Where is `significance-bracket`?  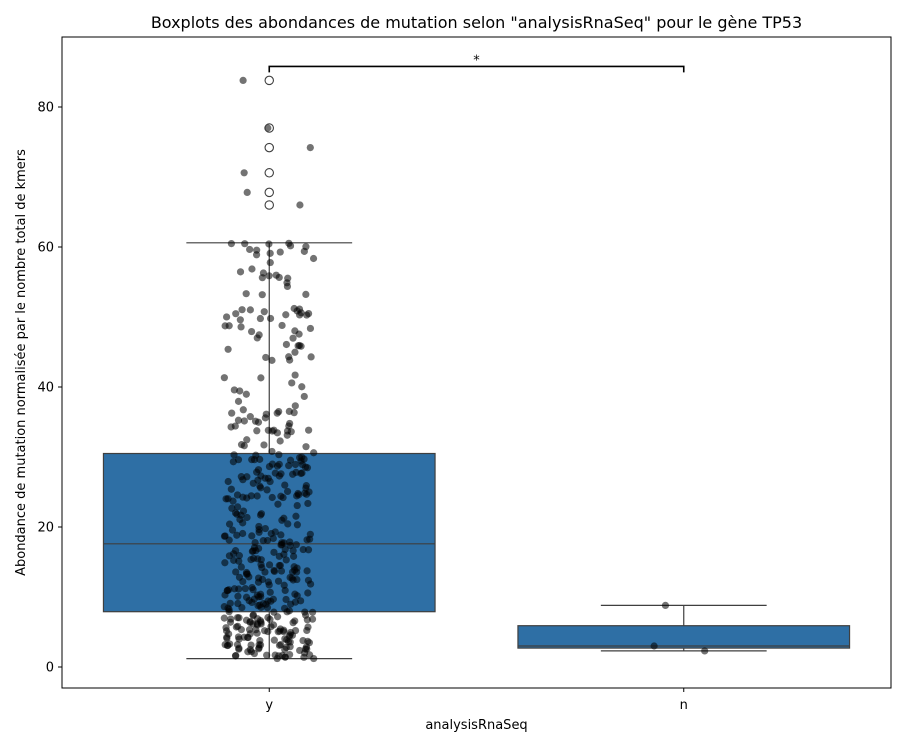
significance-bracket is located at coordinates (476, 69).